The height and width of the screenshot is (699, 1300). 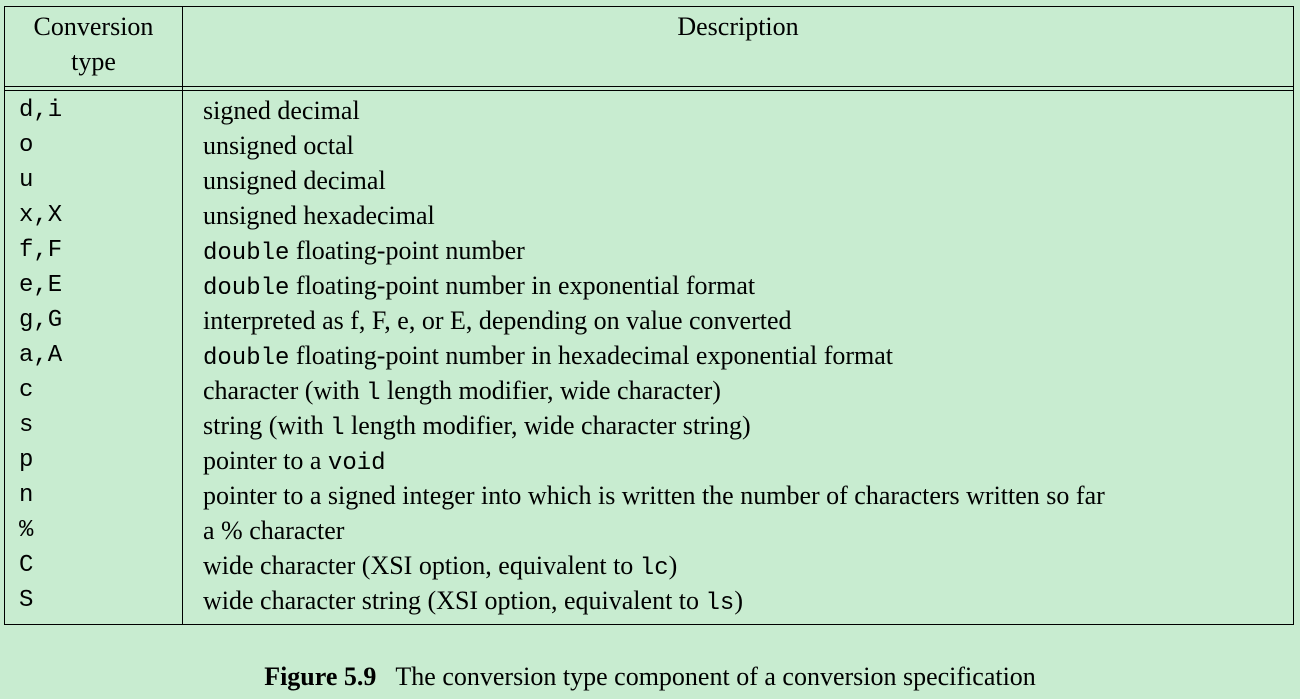 I want to click on description-cell: double floating-point number, so click(x=364, y=252).